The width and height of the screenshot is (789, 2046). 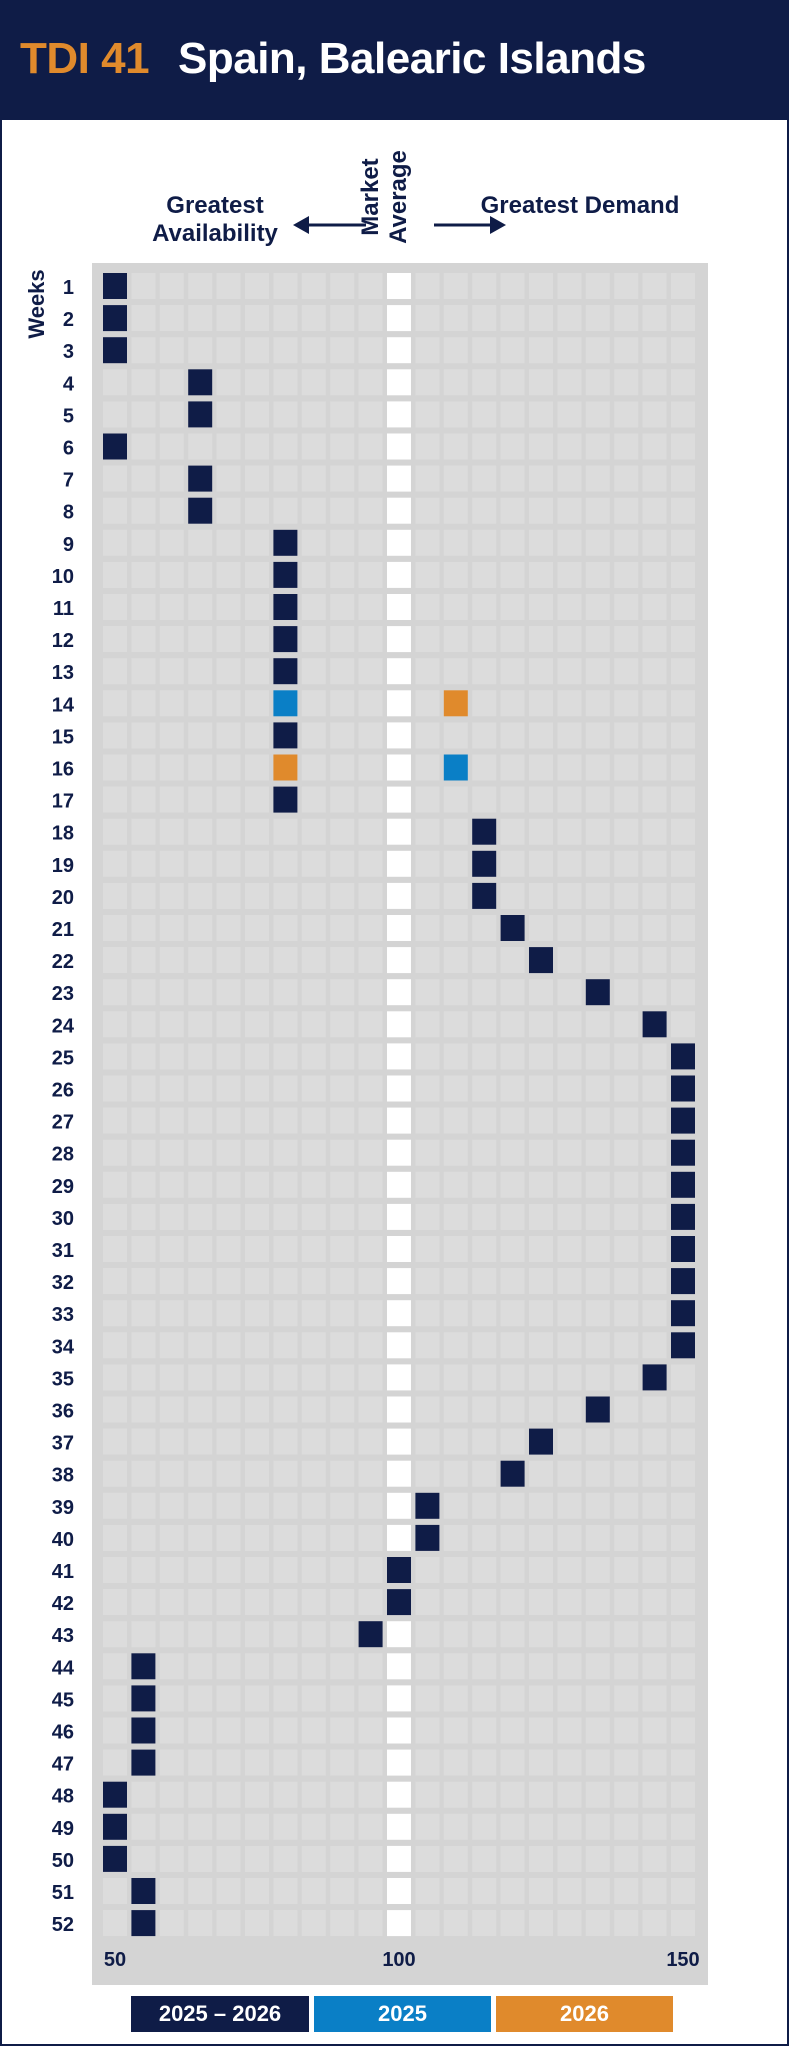 I want to click on week-label: 27, so click(x=63, y=1123).